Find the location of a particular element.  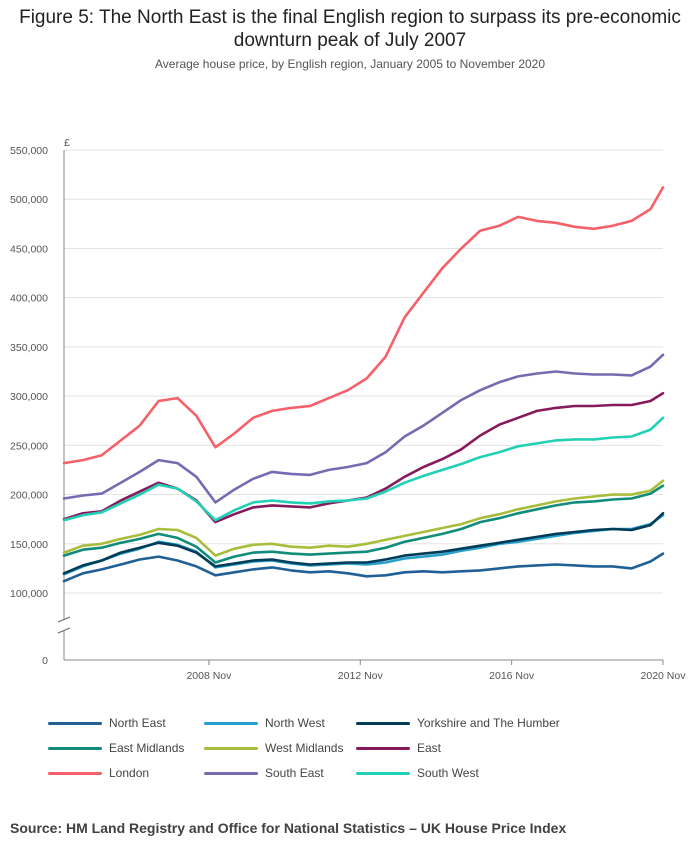

y-tick-label: 150,000 is located at coordinates (29, 545).